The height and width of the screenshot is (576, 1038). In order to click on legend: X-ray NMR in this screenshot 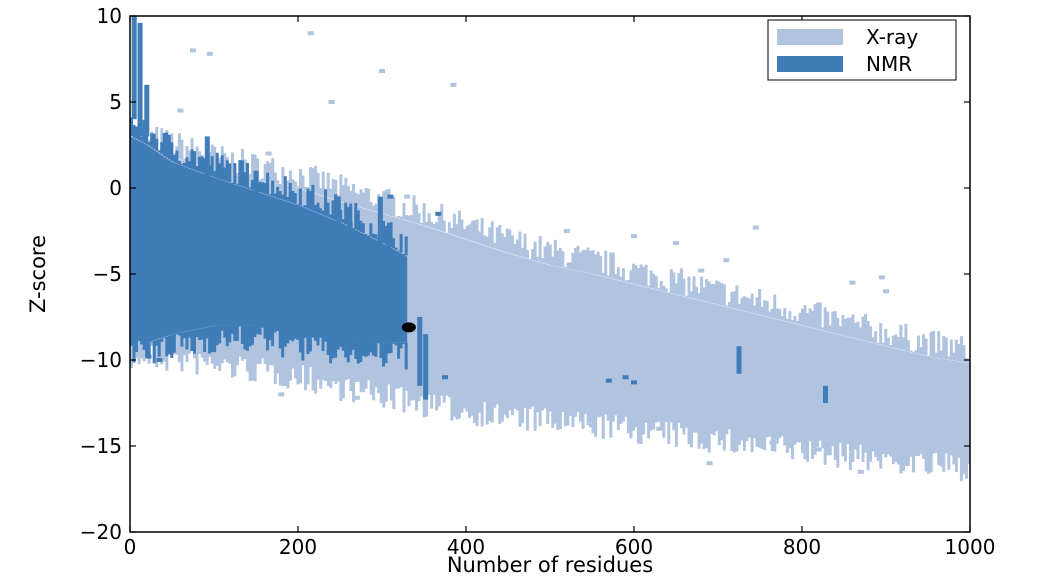, I will do `click(862, 50)`.